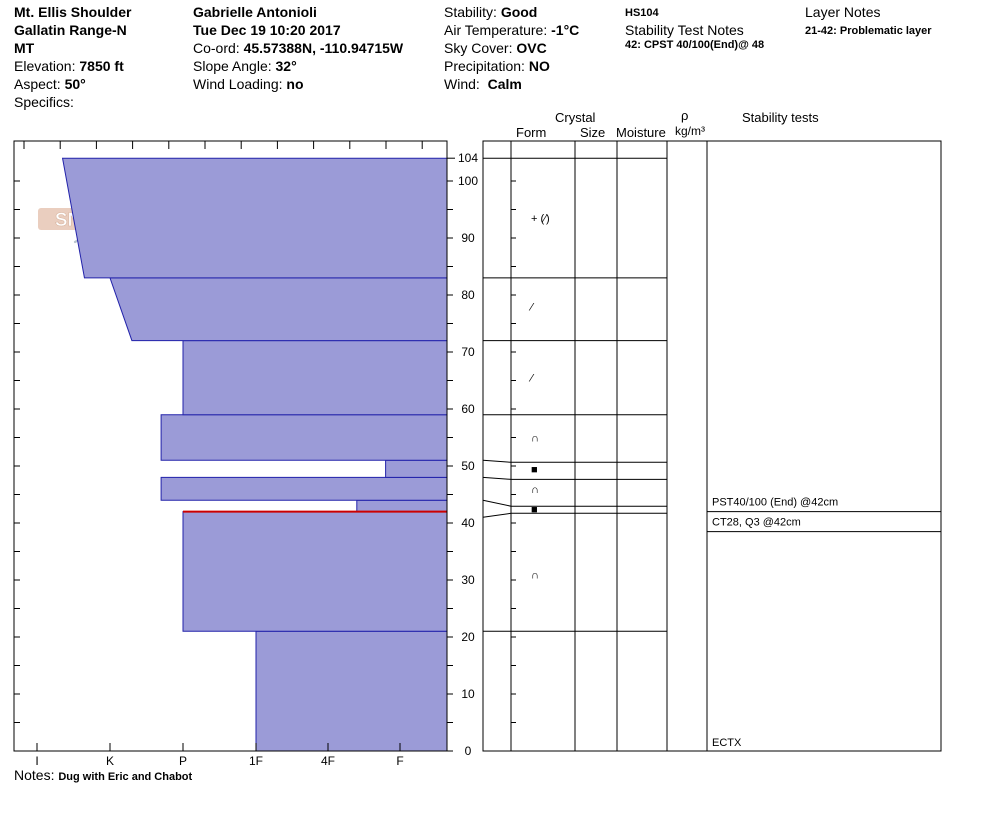  Describe the element at coordinates (110, 761) in the screenshot. I see `hardness-tick-label: K` at that location.